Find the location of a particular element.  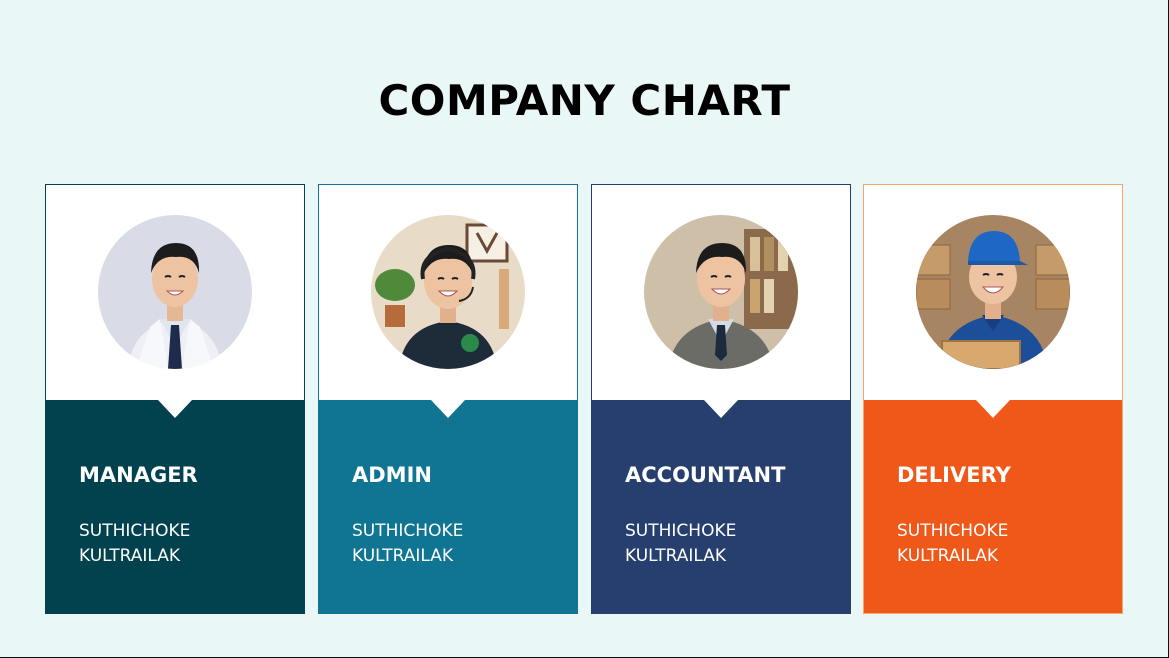

role-title: ACCOUNTANT is located at coordinates (705, 475).